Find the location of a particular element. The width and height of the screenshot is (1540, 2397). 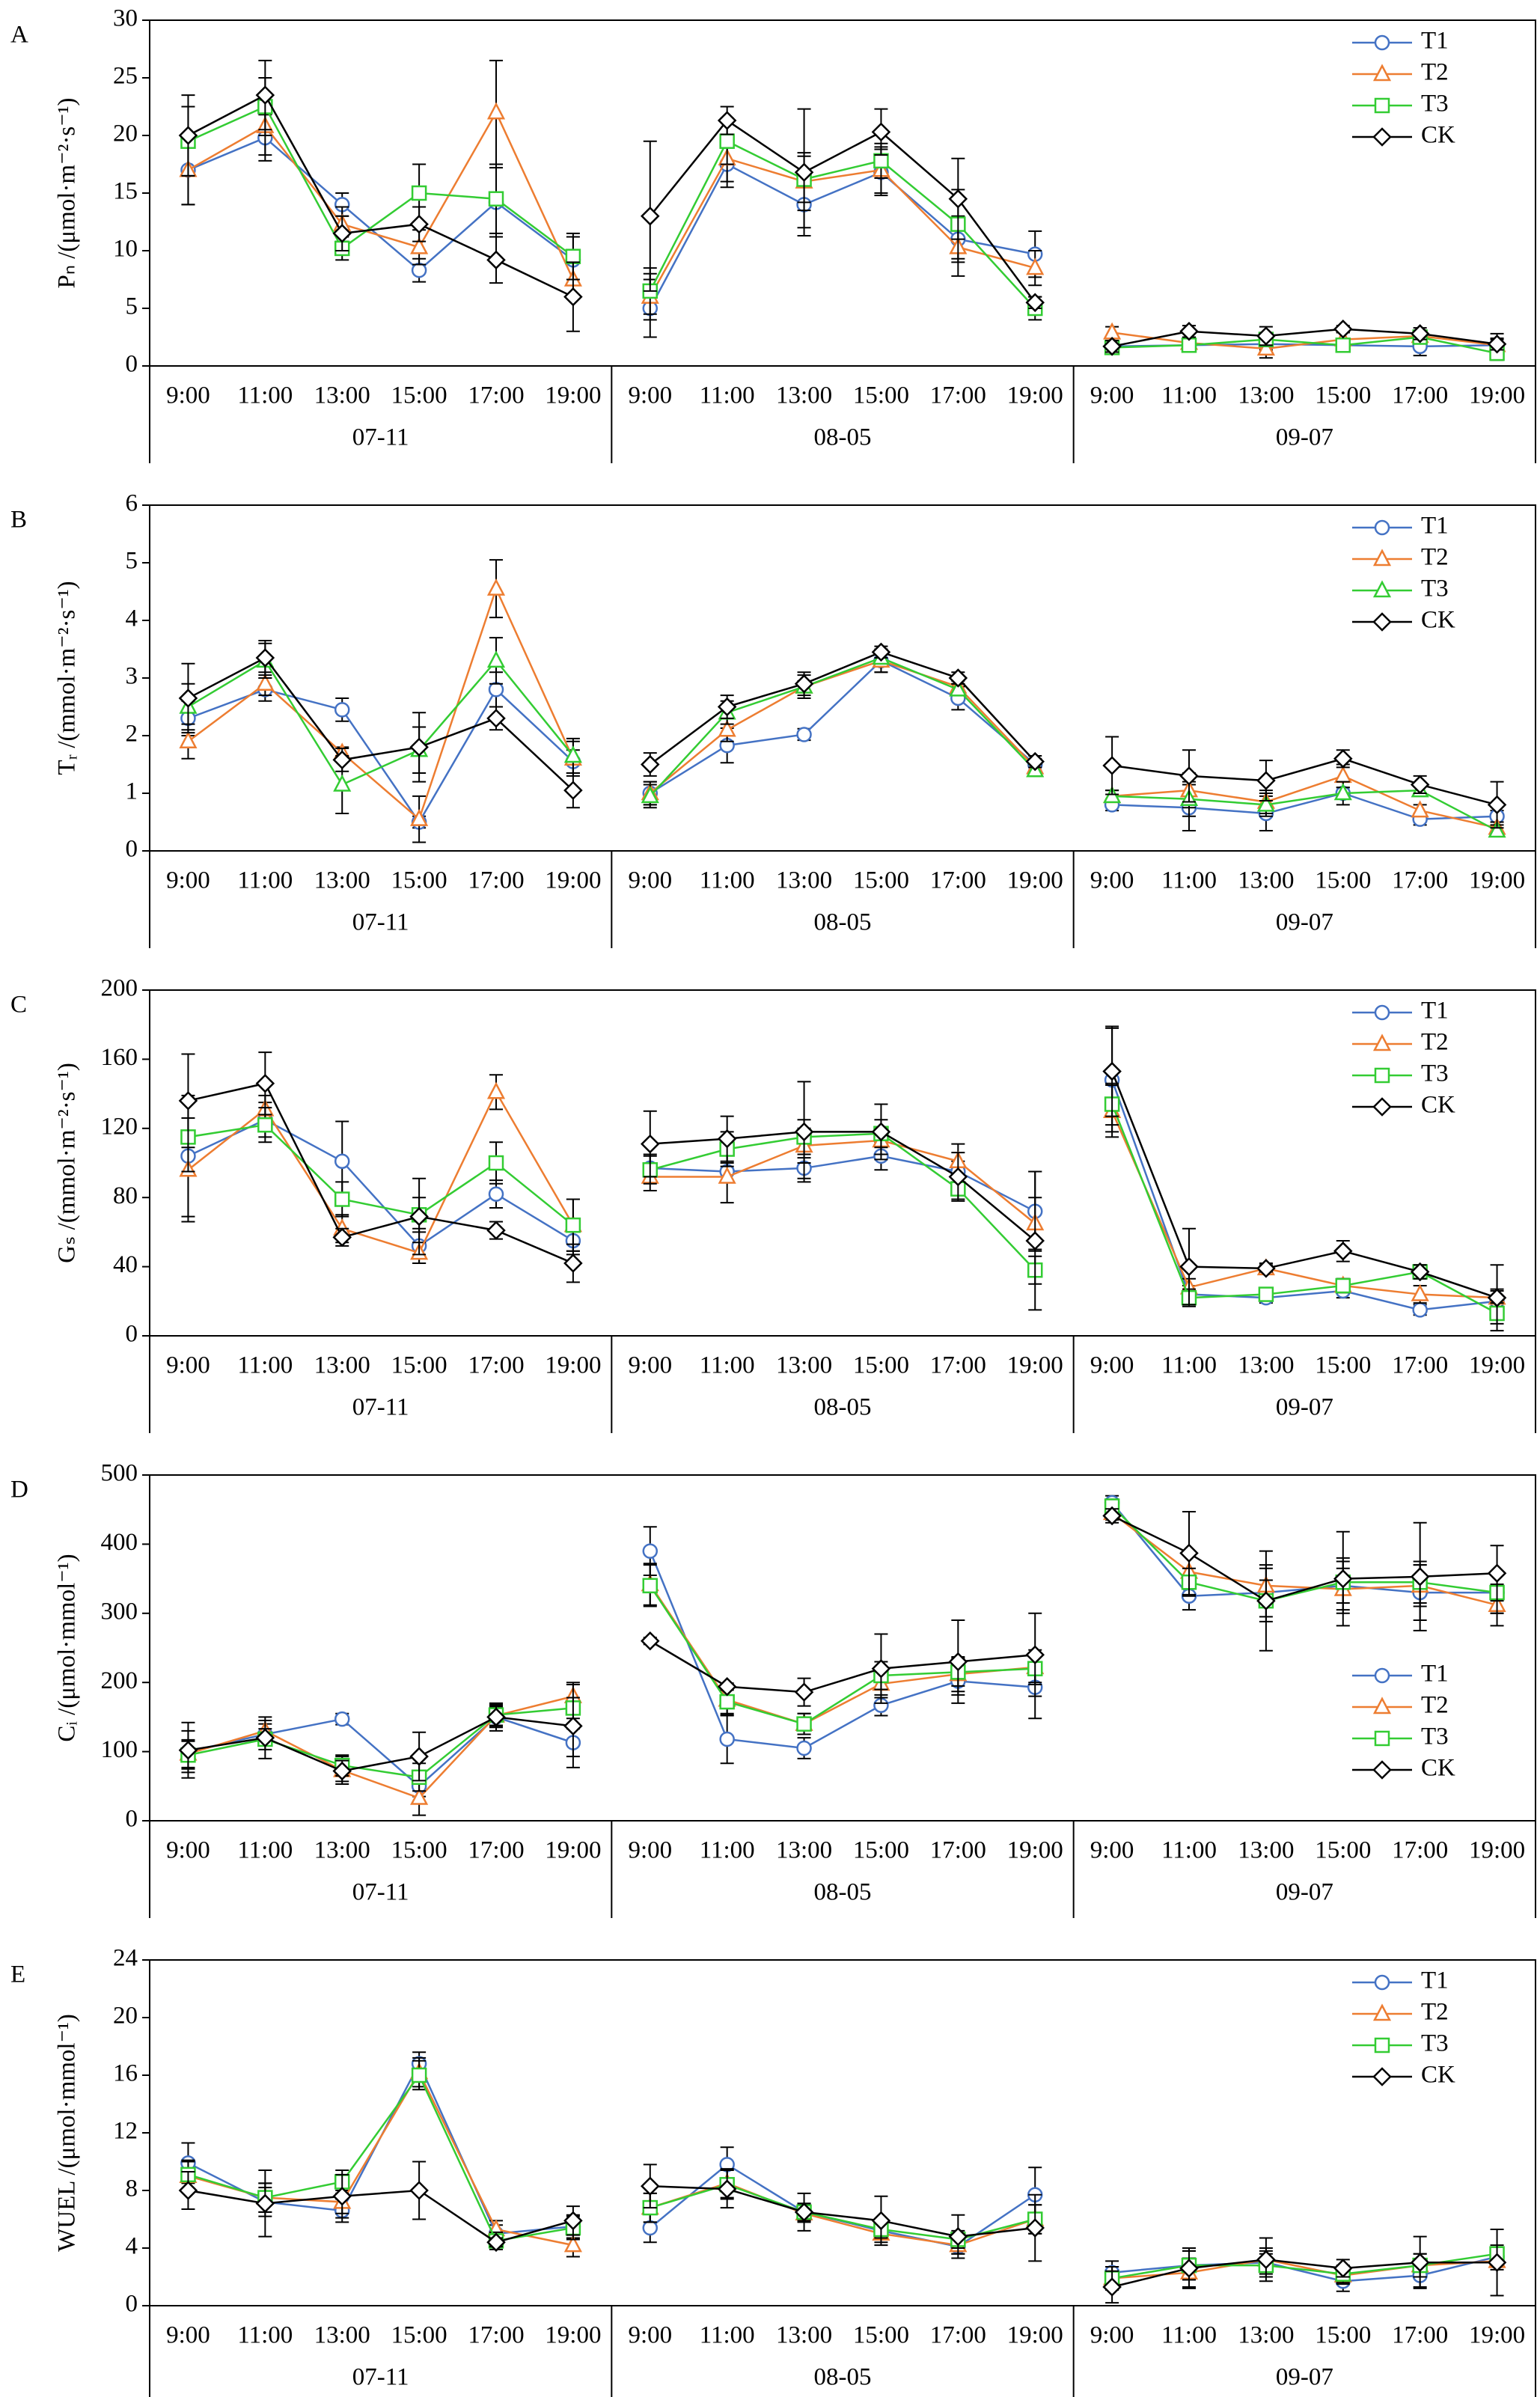

y-tick-label: 300 is located at coordinates (119, 1611).